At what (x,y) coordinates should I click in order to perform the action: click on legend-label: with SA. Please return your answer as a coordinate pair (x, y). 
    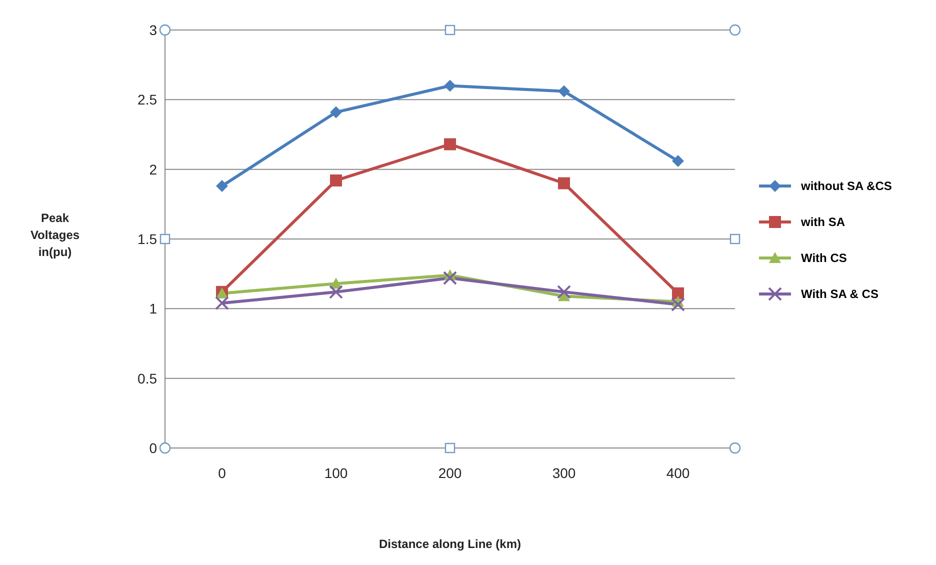
    Looking at the image, I should click on (823, 222).